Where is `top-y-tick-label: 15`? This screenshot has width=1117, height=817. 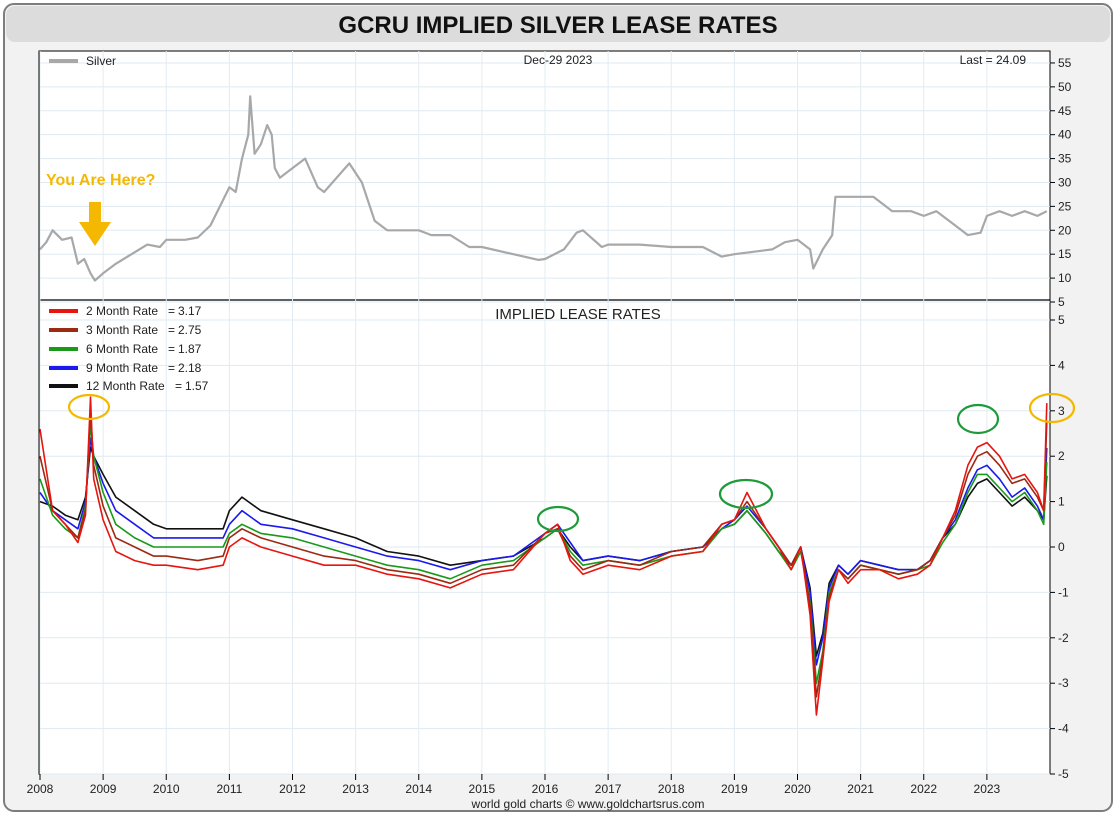
top-y-tick-label: 15 is located at coordinates (1065, 254).